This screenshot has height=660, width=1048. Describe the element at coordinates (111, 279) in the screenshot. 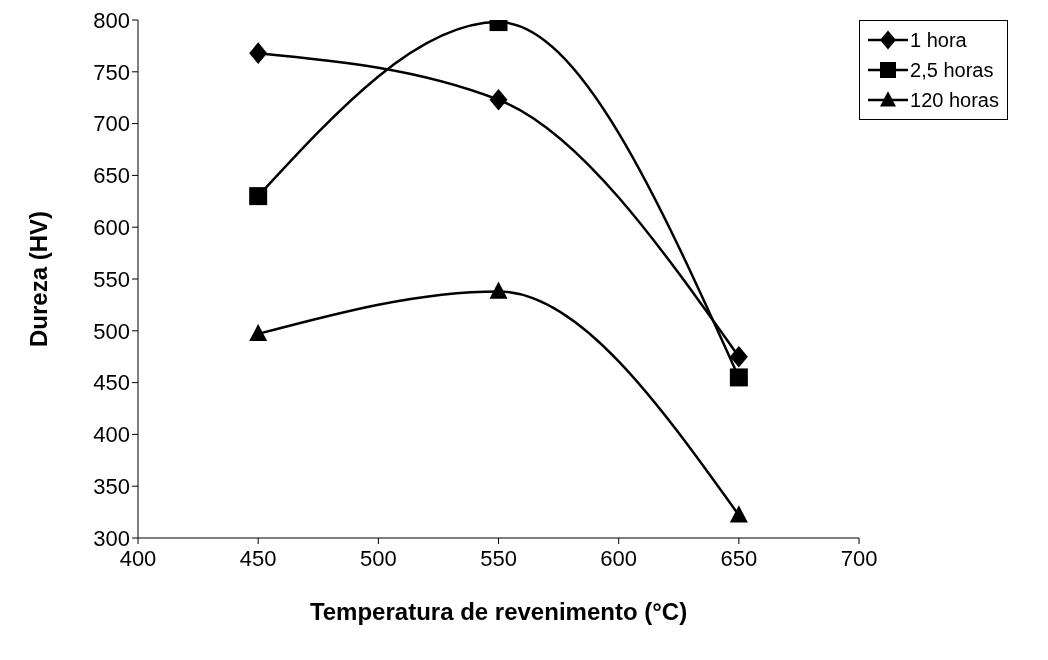

I see `y-tick-label: 550` at that location.